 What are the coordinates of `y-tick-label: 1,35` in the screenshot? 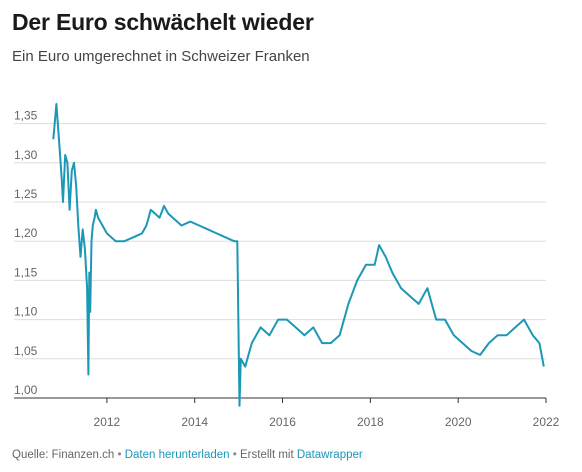 It's located at (26, 116).